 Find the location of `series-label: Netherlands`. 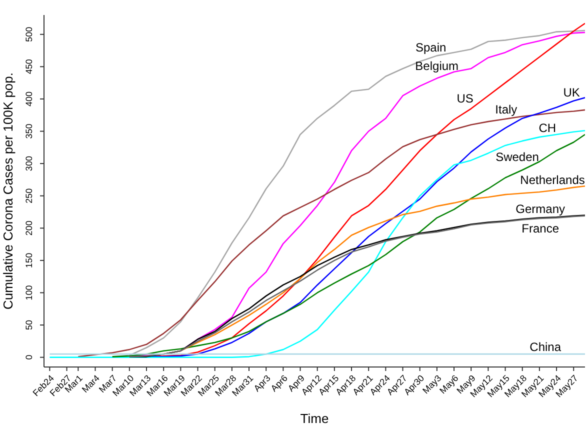

series-label: Netherlands is located at coordinates (552, 180).